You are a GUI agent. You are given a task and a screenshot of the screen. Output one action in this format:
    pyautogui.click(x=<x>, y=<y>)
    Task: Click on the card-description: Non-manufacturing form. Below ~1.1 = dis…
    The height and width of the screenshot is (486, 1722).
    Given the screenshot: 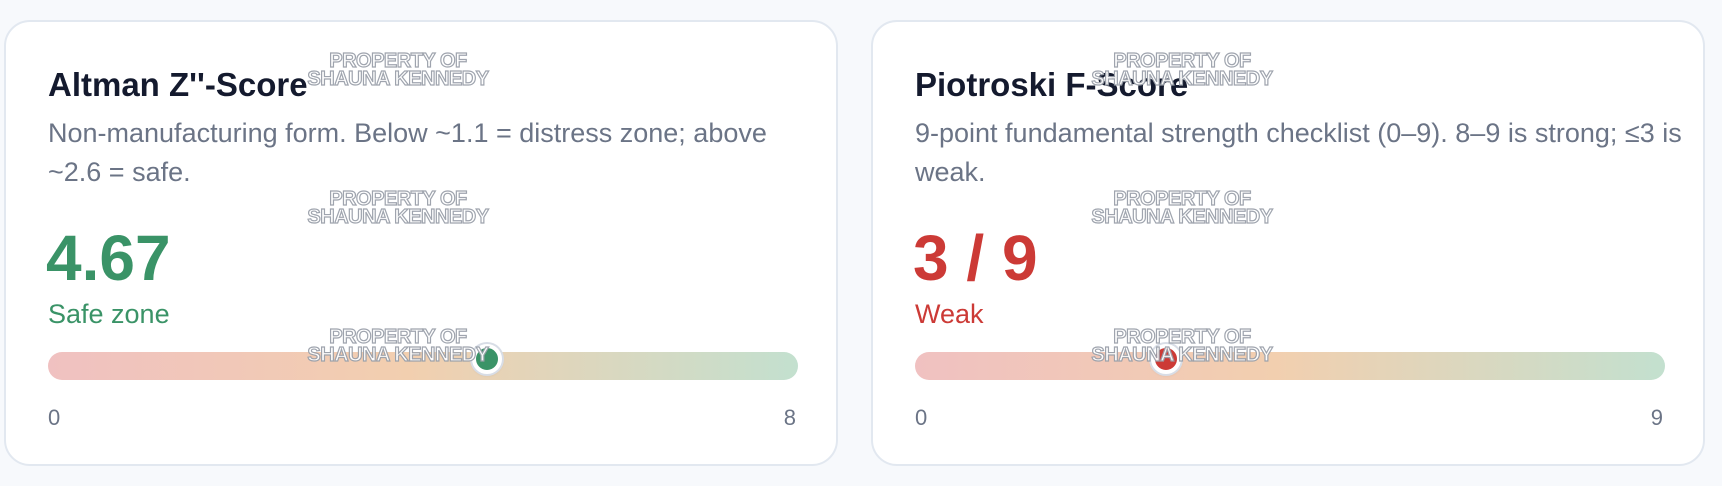 What is the action you would take?
    pyautogui.click(x=407, y=152)
    